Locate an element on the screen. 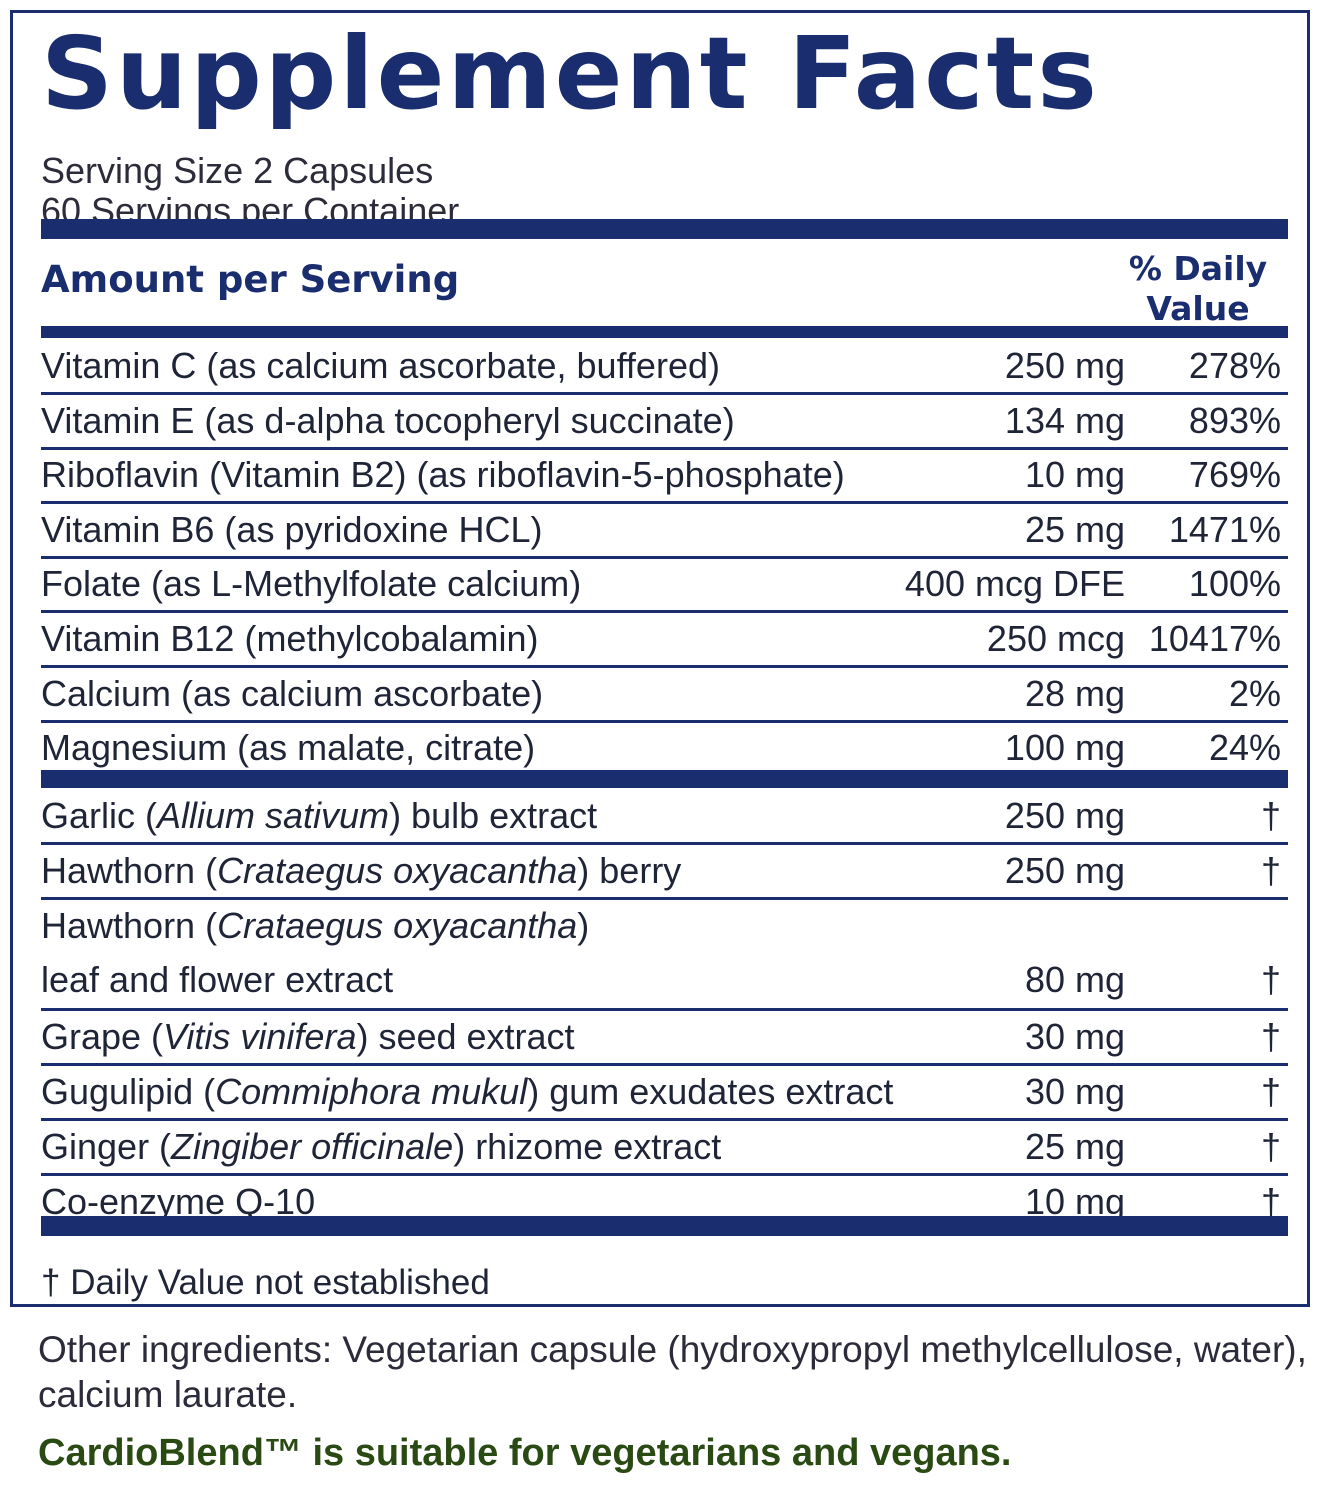  botanical-part: ) seed extract is located at coordinates (465, 1036).